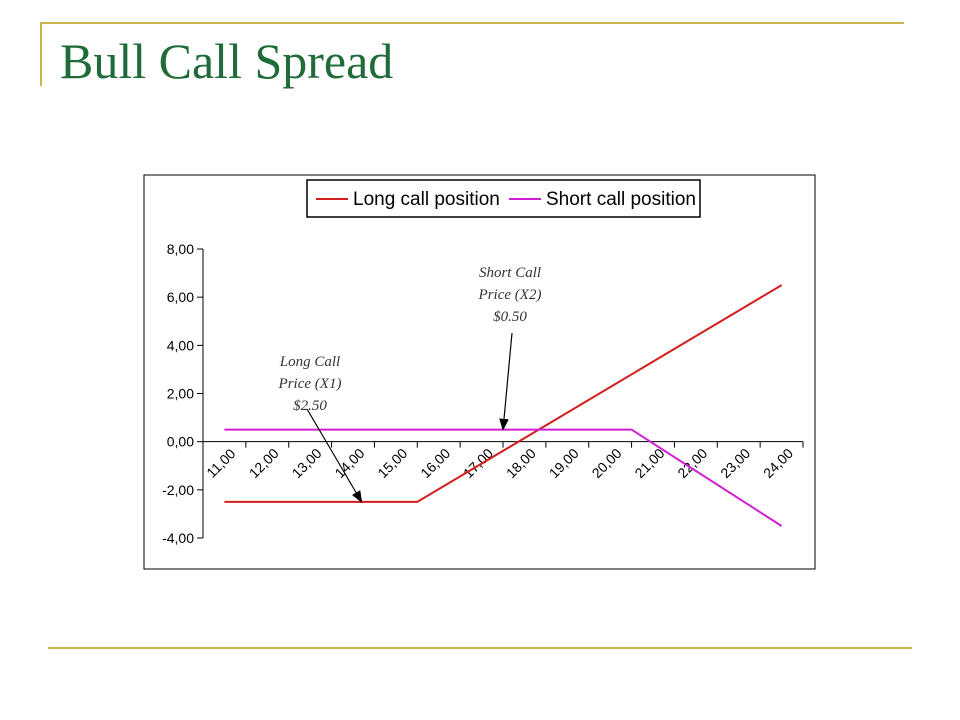 The width and height of the screenshot is (960, 720). Describe the element at coordinates (510, 317) in the screenshot. I see `annotation-short-call-line: $0.50` at that location.